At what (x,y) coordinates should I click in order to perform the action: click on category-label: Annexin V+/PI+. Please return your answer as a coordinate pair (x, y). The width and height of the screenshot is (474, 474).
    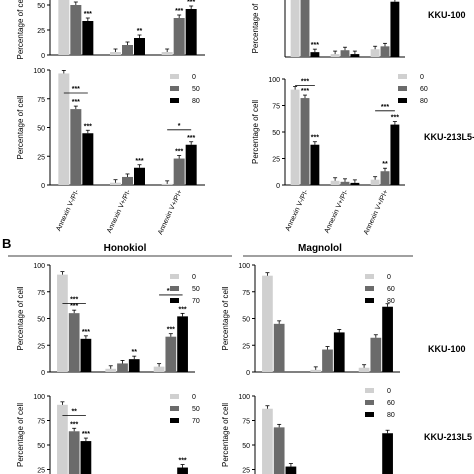
    Looking at the image, I should click on (376, 212).